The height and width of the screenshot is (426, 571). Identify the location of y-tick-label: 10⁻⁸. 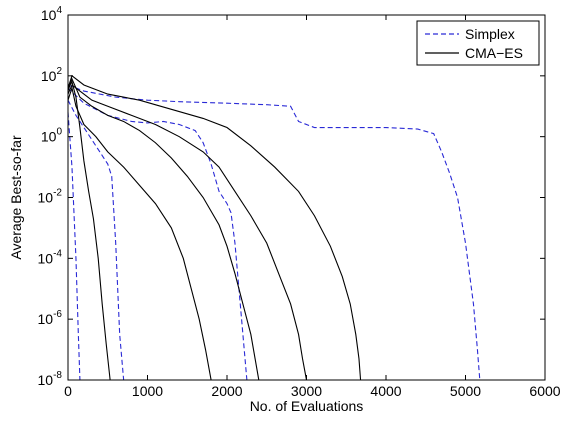
(50, 379).